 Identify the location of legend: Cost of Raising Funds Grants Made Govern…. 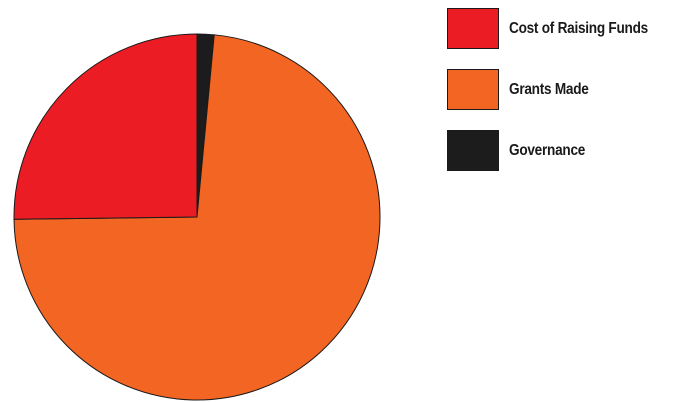
(559, 89).